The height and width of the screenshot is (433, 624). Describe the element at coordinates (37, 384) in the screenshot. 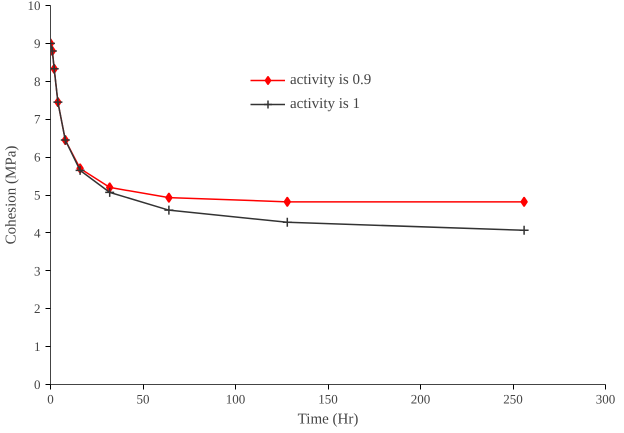

I see `y-tick-label: 0` at that location.